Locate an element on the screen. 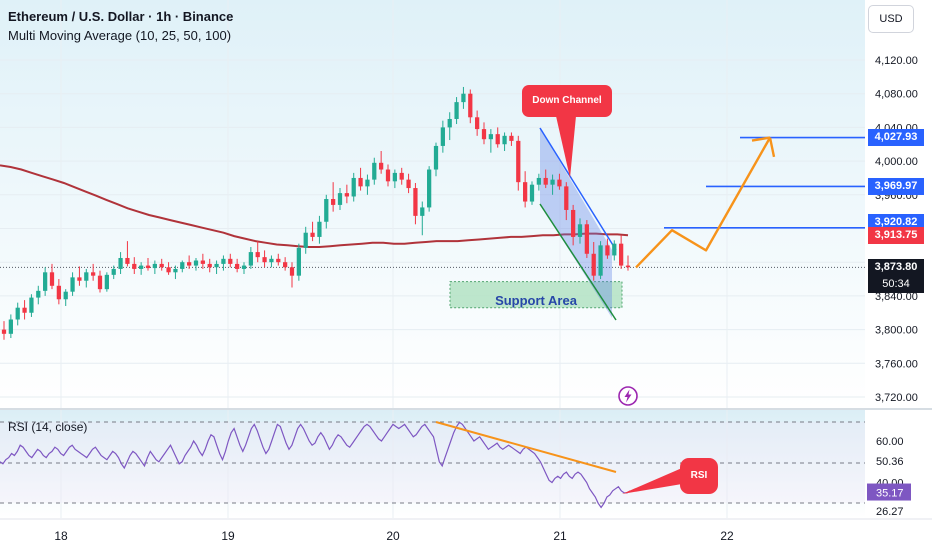  down-channel-lower-line is located at coordinates (578, 262).